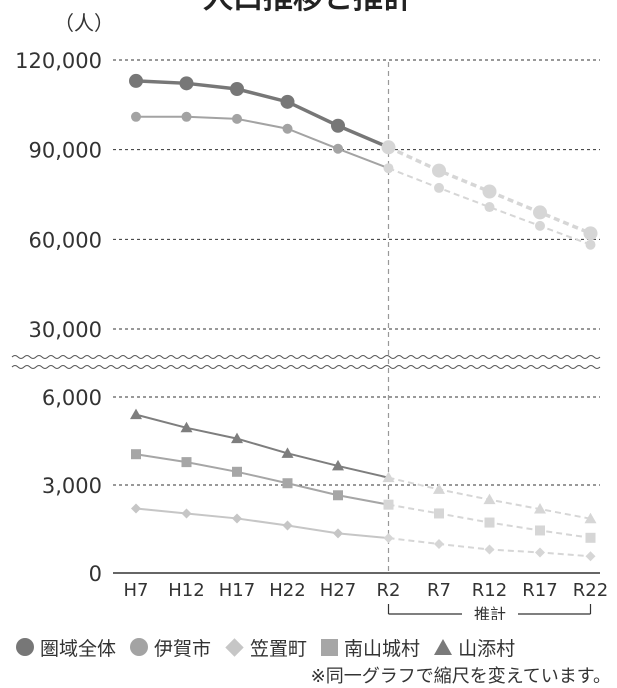  Describe the element at coordinates (316, 647) in the screenshot. I see `chart-legend: 圏域全体 伊賀市 笠置町 南山城村 山添村` at that location.